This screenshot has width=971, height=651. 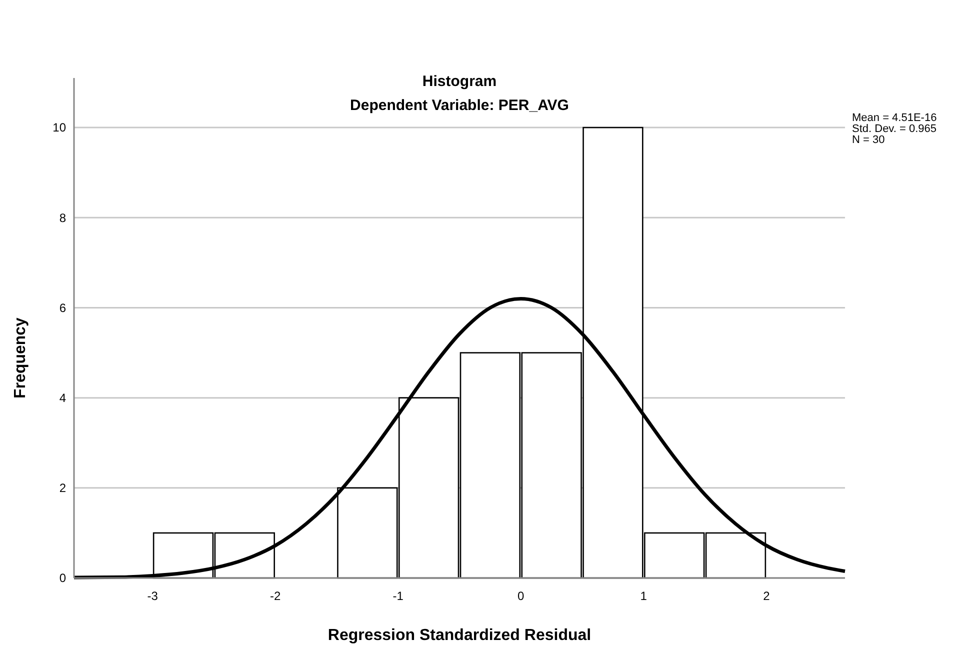 I want to click on y-tick-label: 4, so click(x=62, y=398).